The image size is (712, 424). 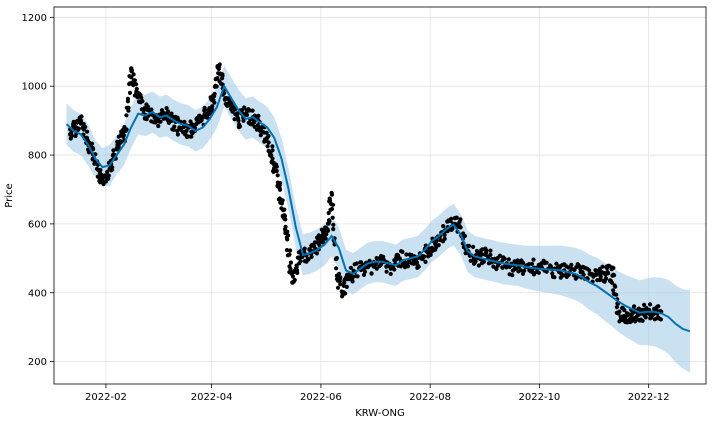 I want to click on y-tick-label: 800, so click(x=37, y=156).